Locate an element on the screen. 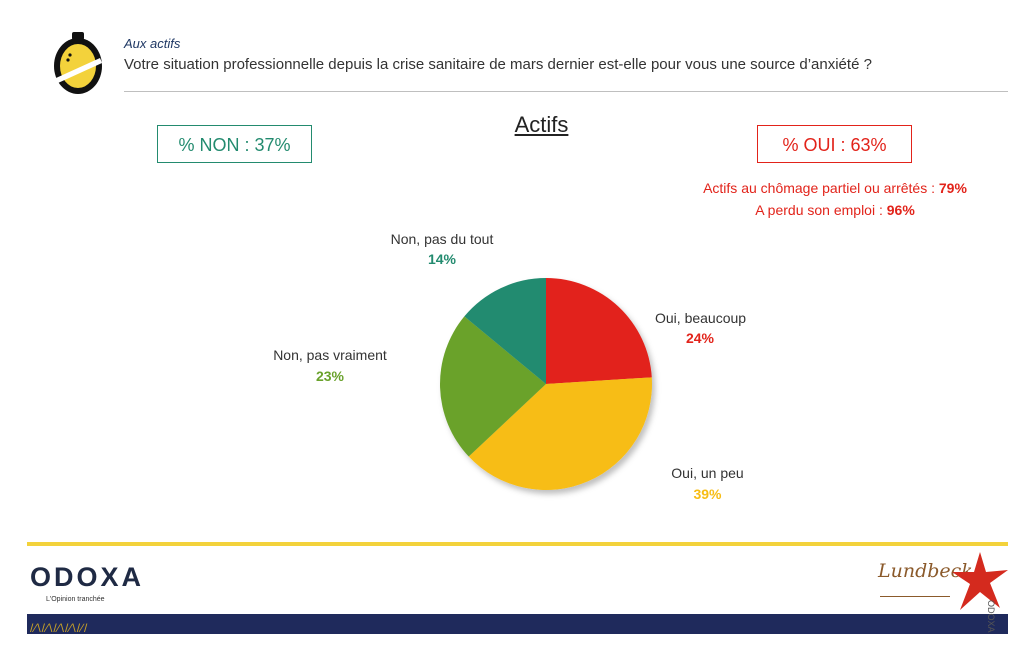 Image resolution: width=1032 pixels, height=649 pixels. note-chomage-value: 79% is located at coordinates (952, 188).